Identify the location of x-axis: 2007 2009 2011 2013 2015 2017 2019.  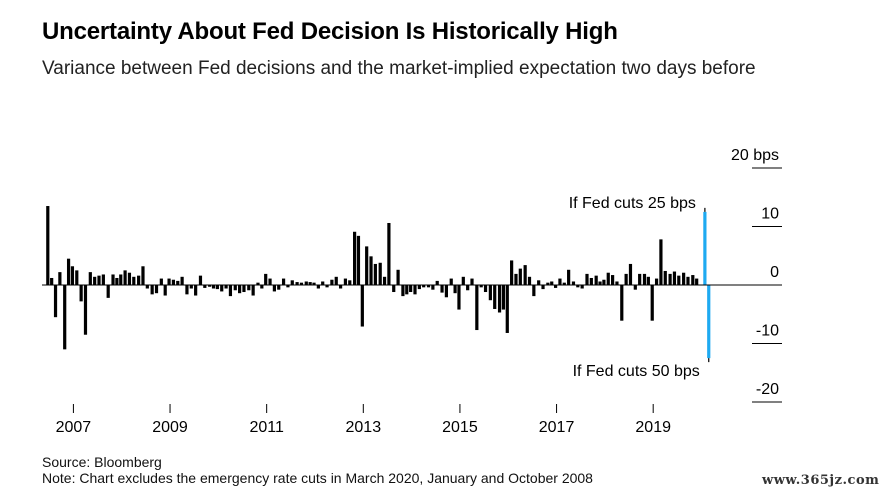
(363, 420).